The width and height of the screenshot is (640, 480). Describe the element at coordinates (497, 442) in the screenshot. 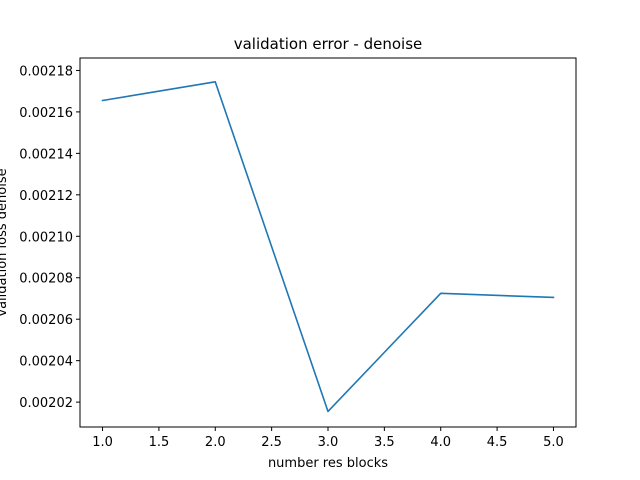

I see `x-tick-label: 4.5` at that location.